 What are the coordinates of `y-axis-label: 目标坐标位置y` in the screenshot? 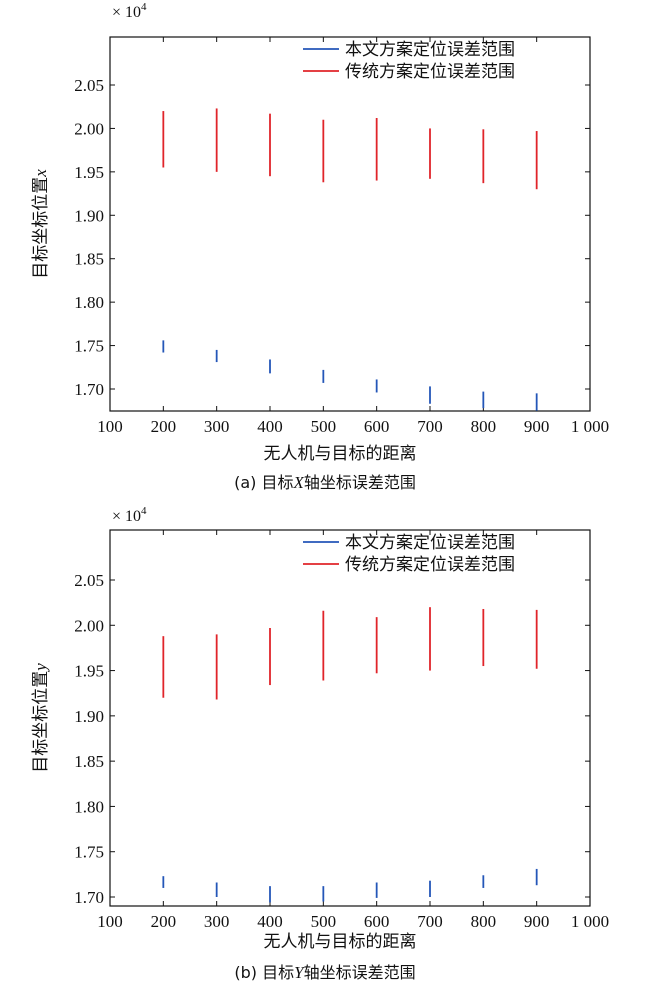 It's located at (41, 718).